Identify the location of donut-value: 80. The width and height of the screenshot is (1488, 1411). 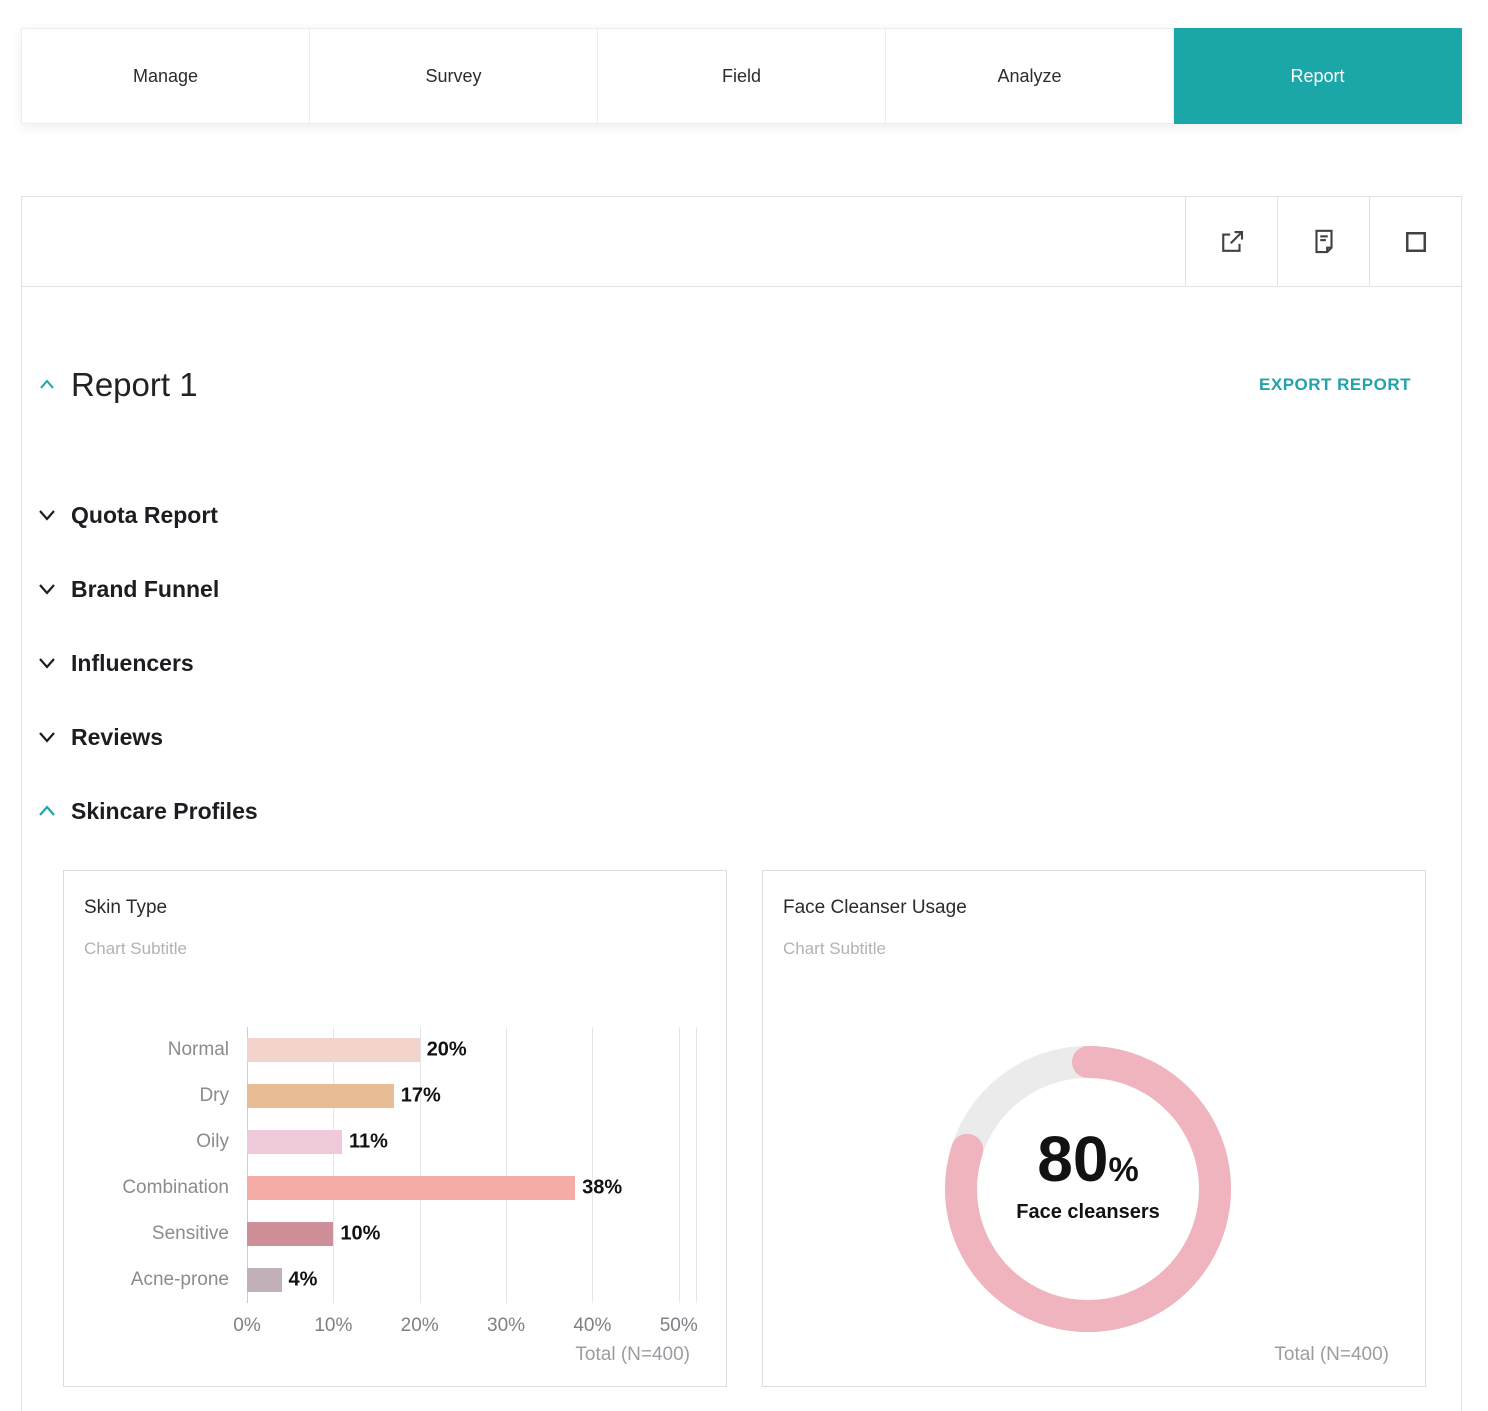
(1073, 1158).